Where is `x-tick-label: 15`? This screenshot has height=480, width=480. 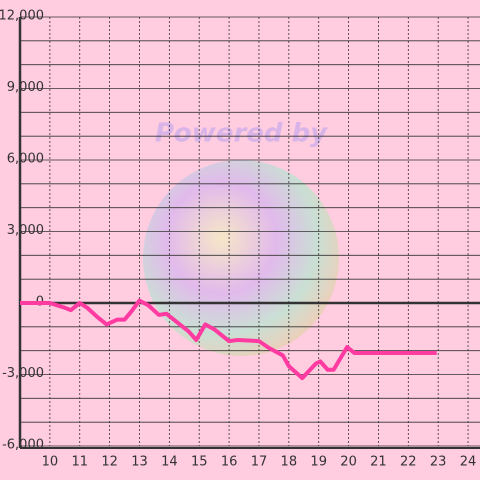
x-tick-label: 15 is located at coordinates (199, 462).